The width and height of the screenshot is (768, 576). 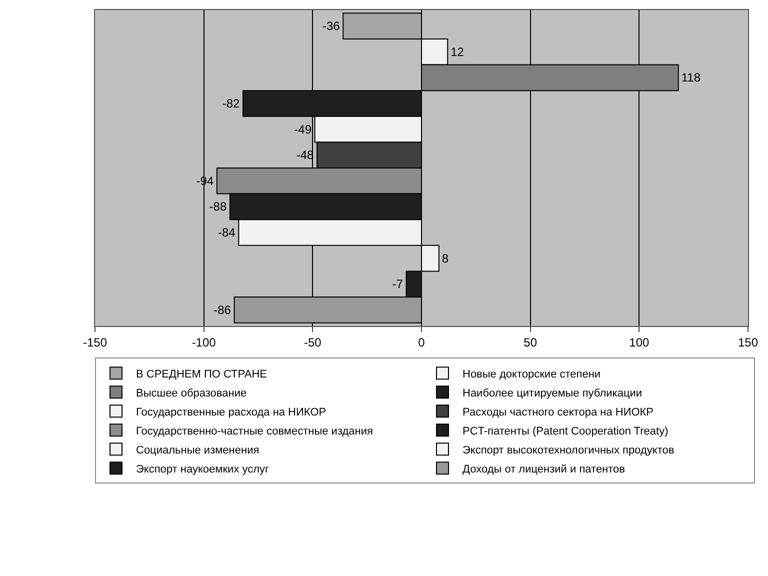 What do you see at coordinates (203, 469) in the screenshot?
I see `legend-label: Экспорт наукоемких услуг` at bounding box center [203, 469].